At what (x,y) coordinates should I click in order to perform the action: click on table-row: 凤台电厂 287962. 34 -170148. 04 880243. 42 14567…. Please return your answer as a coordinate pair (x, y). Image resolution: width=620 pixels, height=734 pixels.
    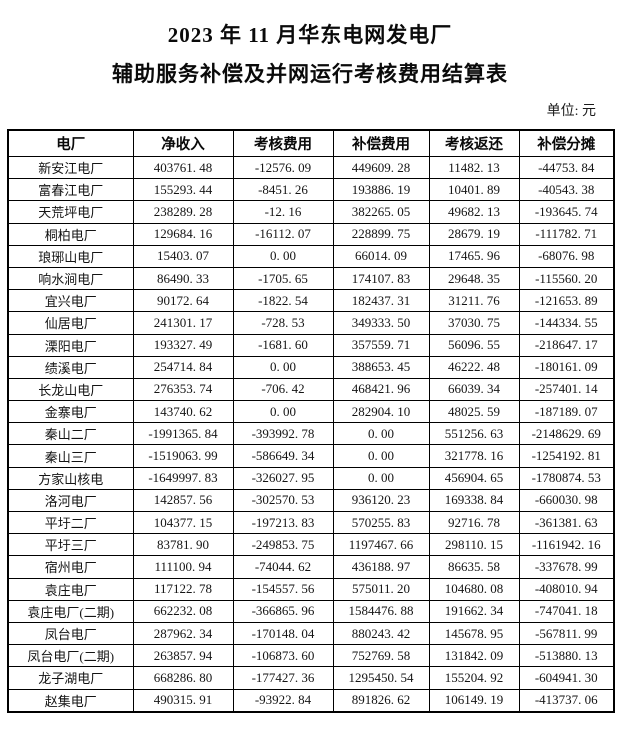
    Looking at the image, I should click on (311, 633).